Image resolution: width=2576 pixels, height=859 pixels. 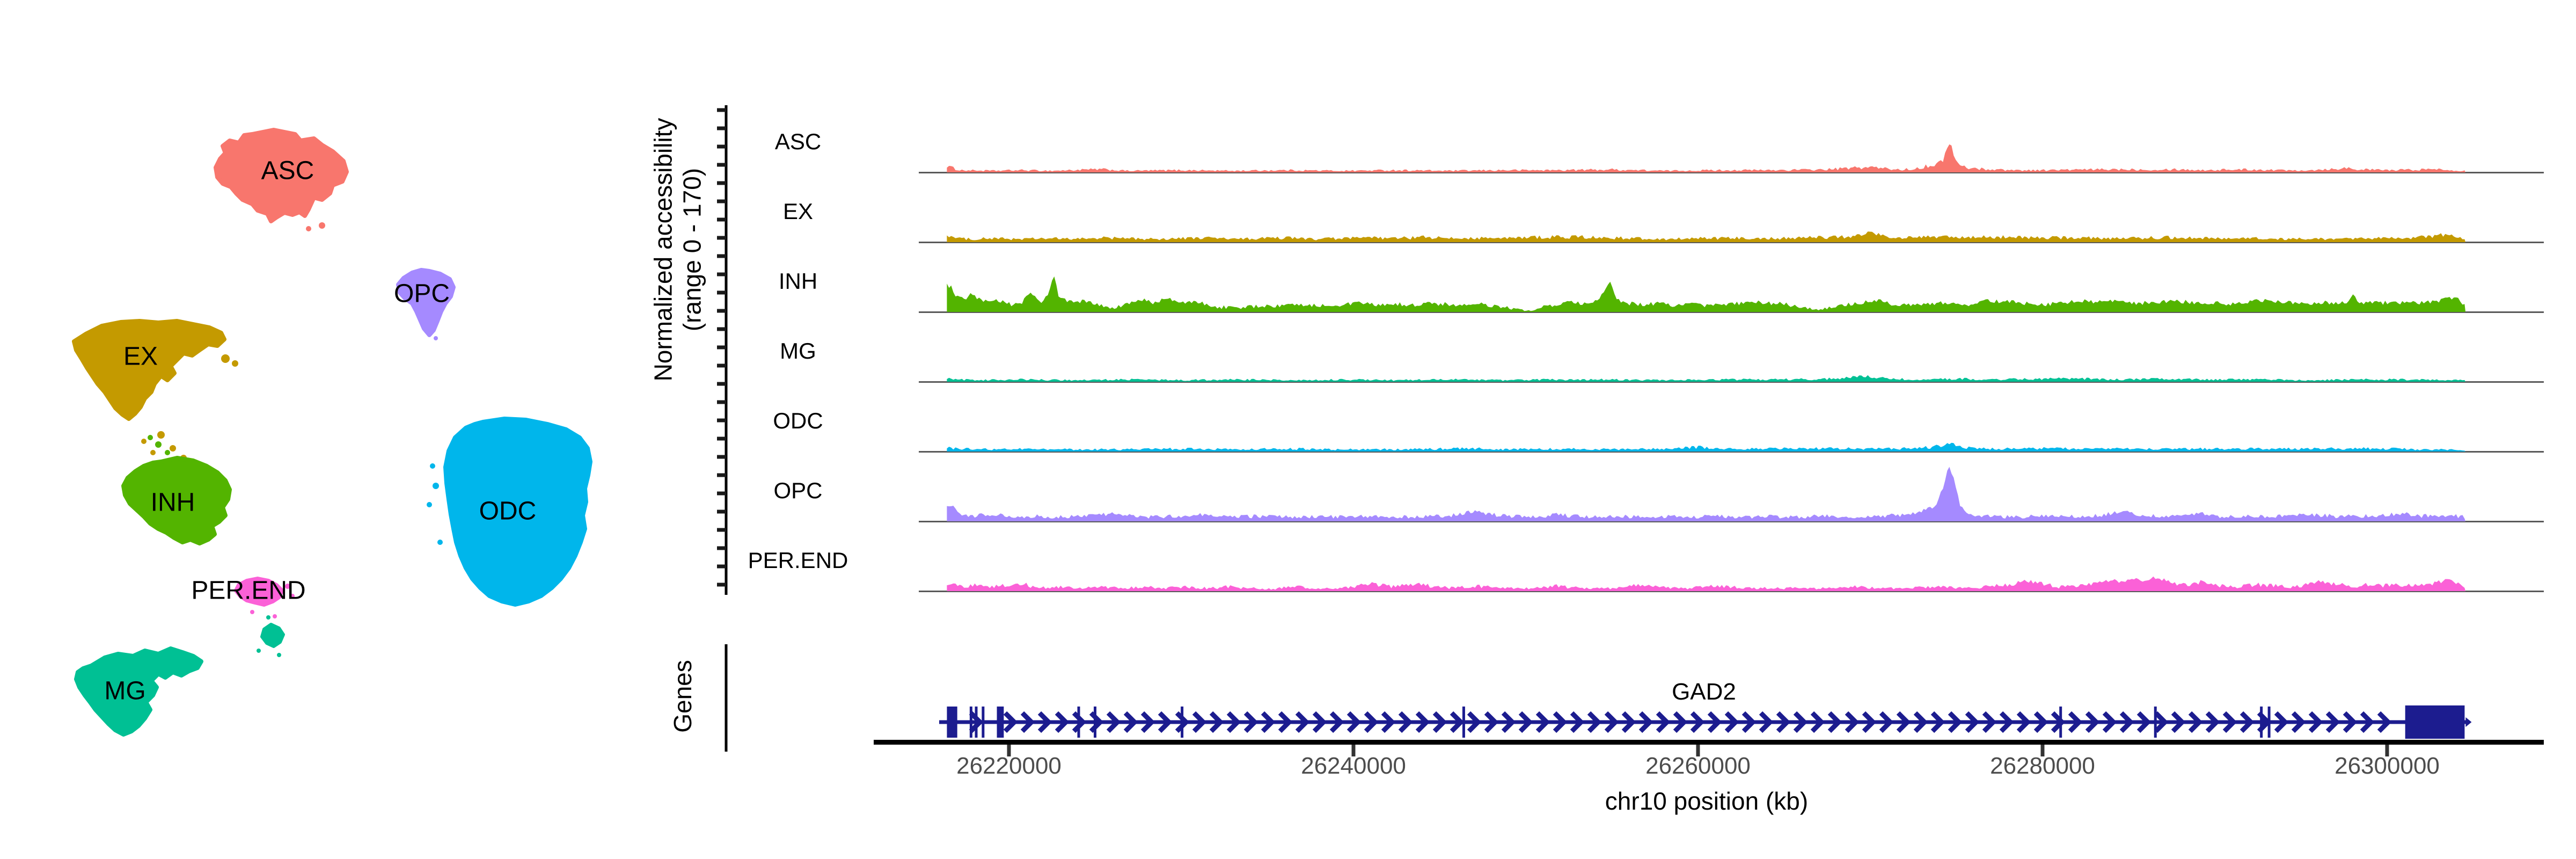 I want to click on track-label-asc: ASC, so click(x=798, y=141).